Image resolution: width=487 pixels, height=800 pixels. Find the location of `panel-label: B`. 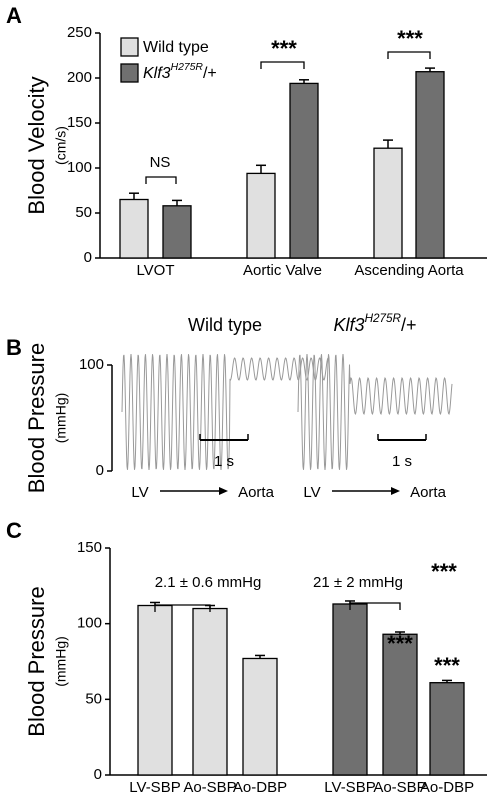

panel-label: B is located at coordinates (14, 347).